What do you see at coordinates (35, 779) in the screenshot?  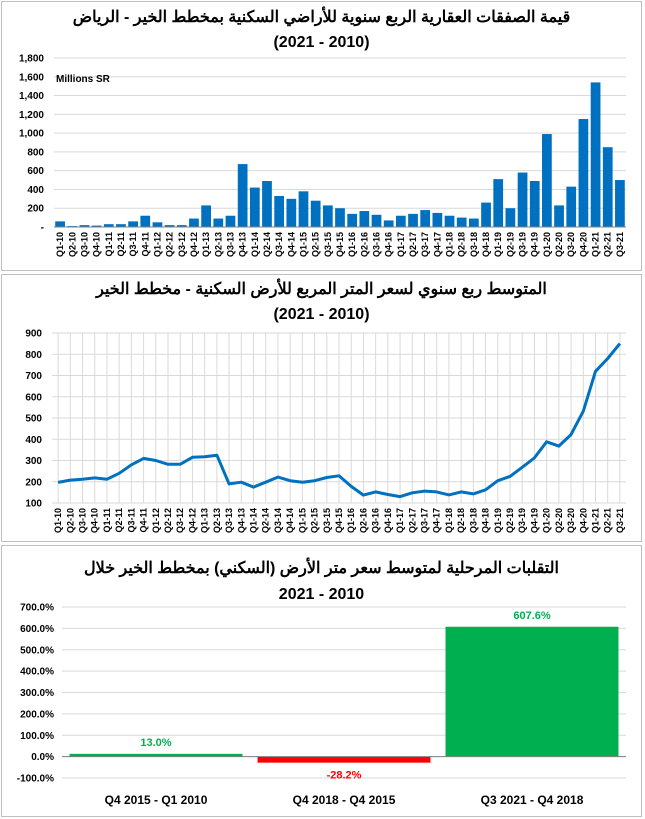 I see `y-tick-label: -100.0%` at bounding box center [35, 779].